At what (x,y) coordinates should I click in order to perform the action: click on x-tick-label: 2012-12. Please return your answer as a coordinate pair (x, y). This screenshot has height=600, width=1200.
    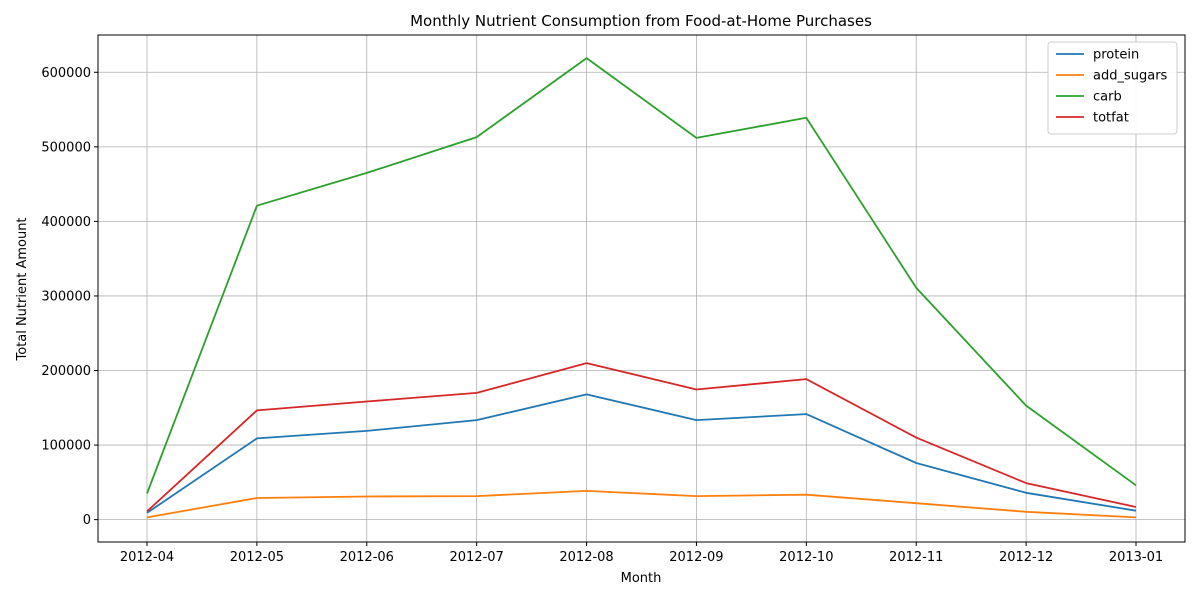
    Looking at the image, I should click on (1026, 557).